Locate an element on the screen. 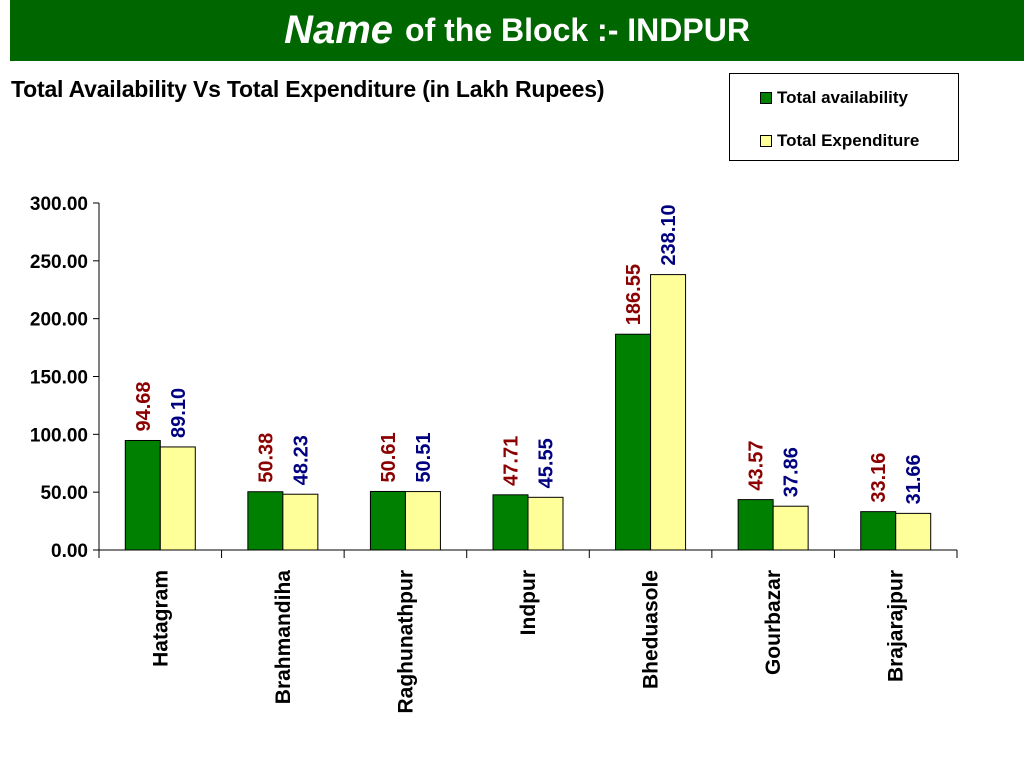 Image resolution: width=1024 pixels, height=768 pixels. legend-label-expenditure: Total Expenditure is located at coordinates (848, 140).